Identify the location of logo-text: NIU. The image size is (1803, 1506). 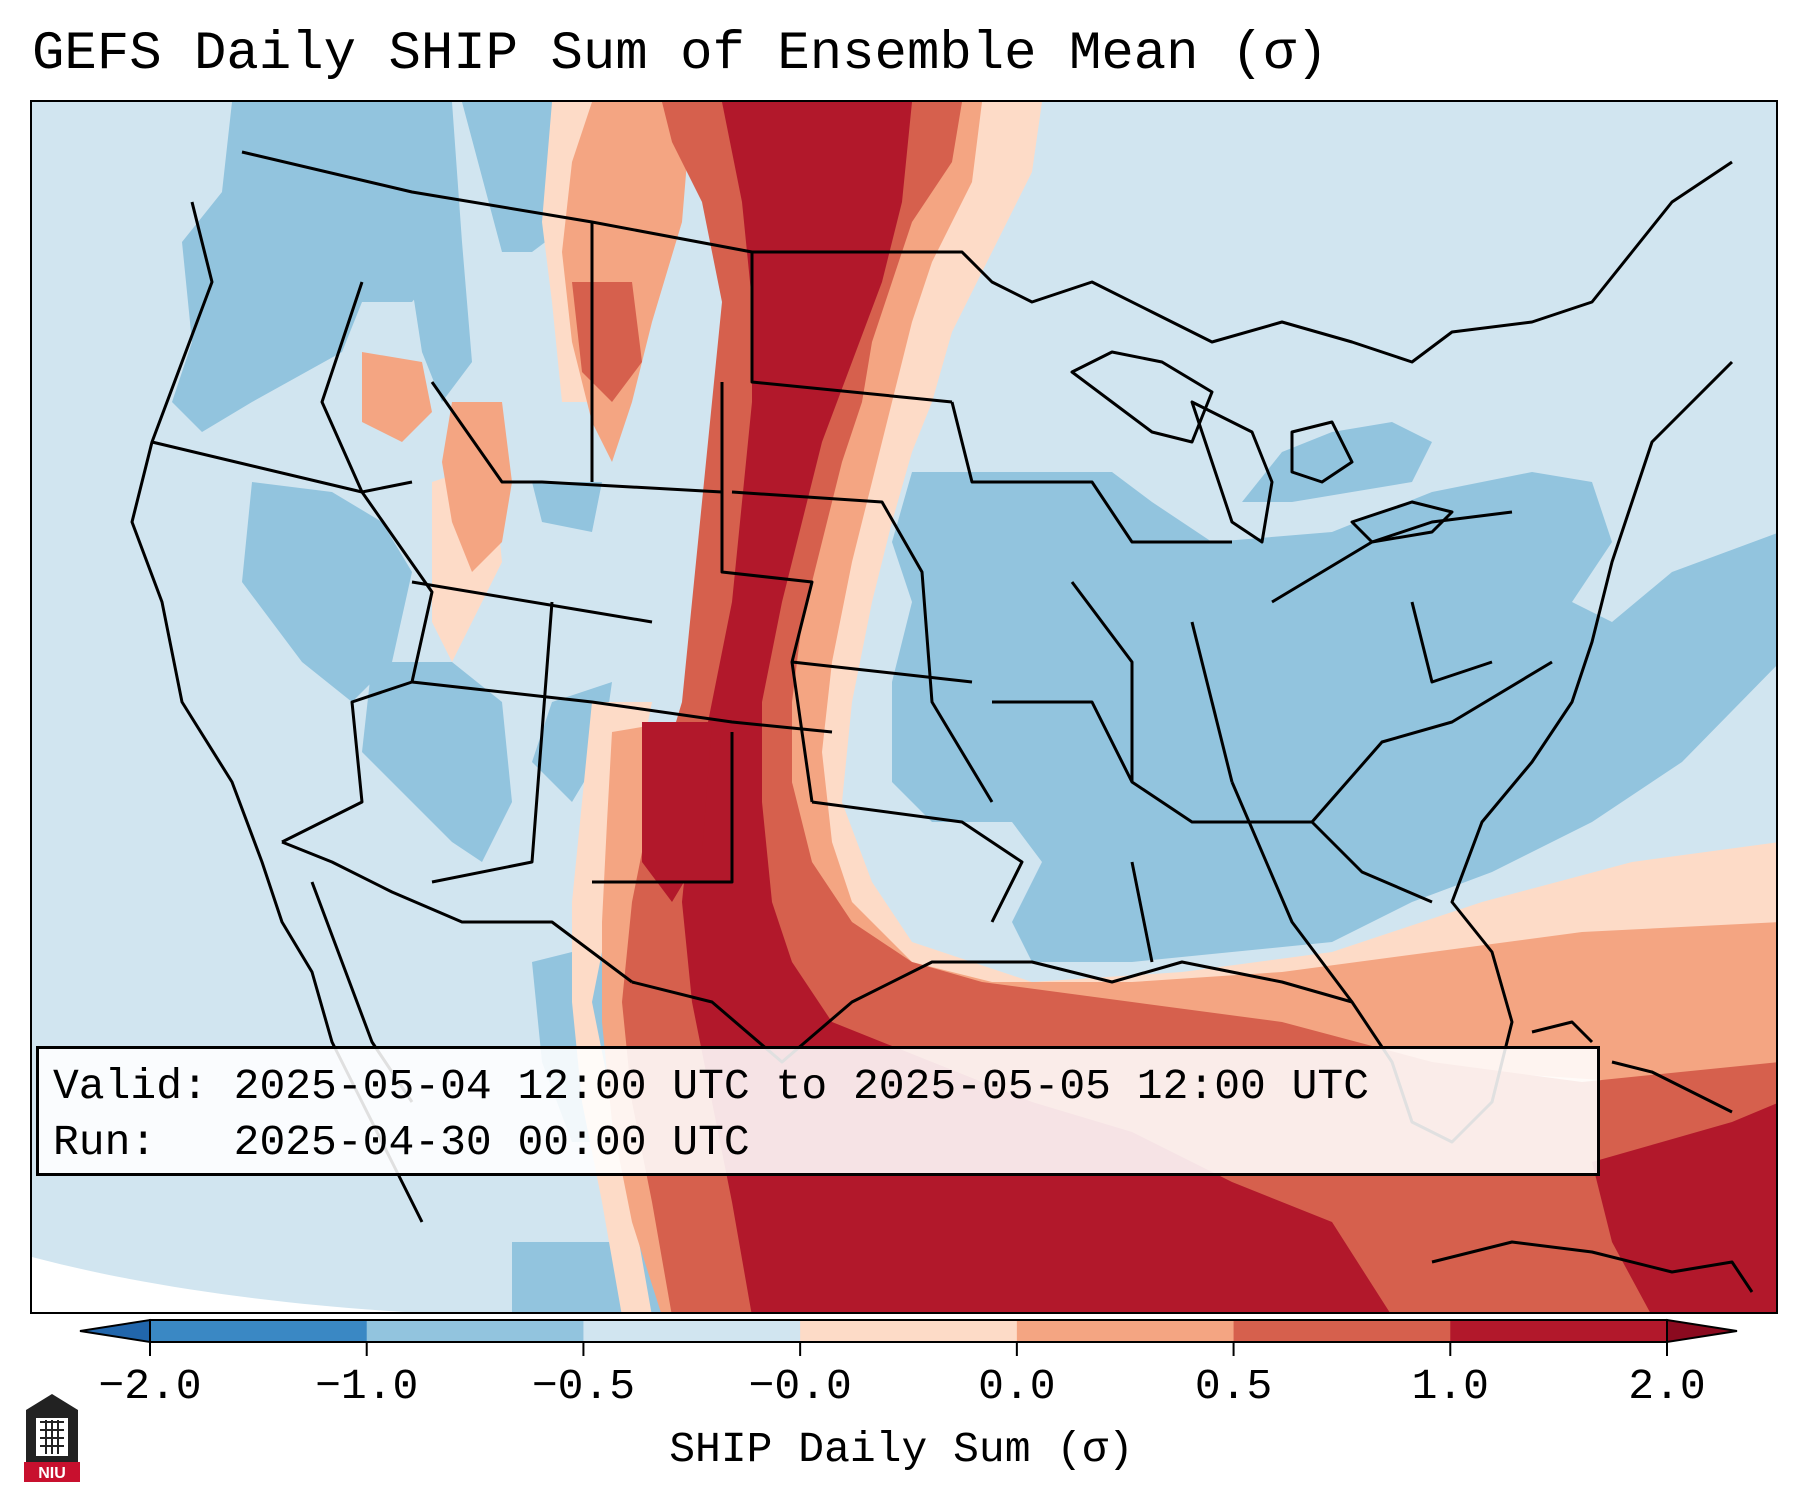
(52, 1473).